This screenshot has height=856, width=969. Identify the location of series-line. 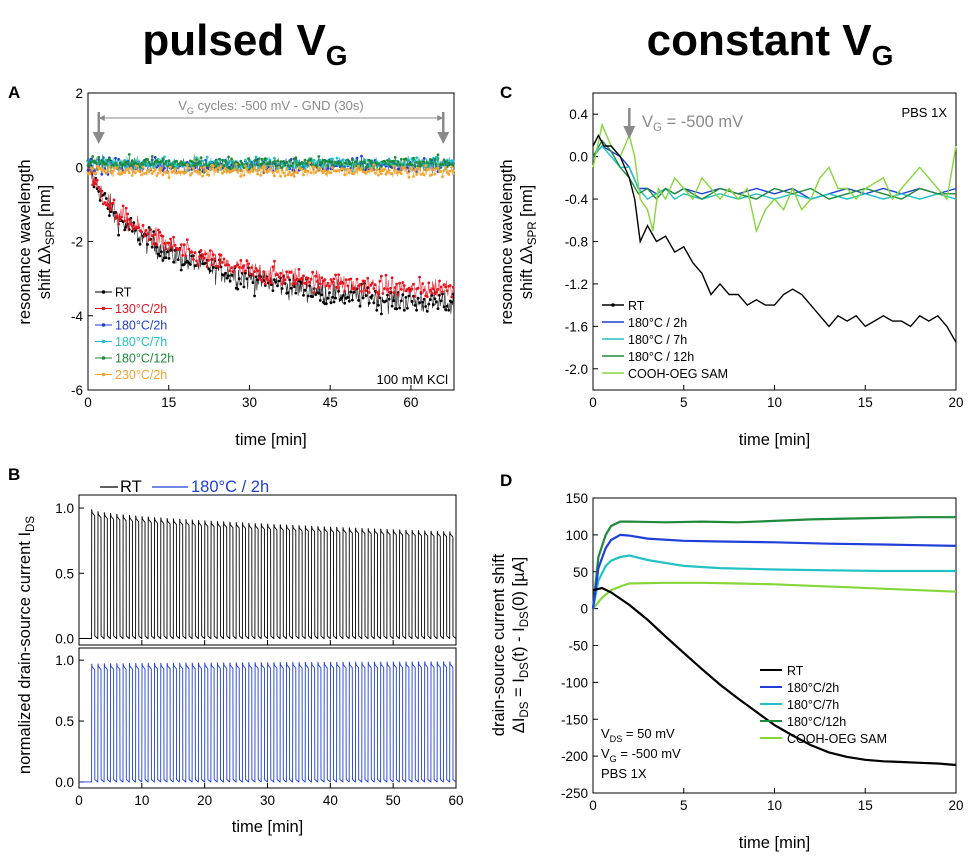
(271, 232).